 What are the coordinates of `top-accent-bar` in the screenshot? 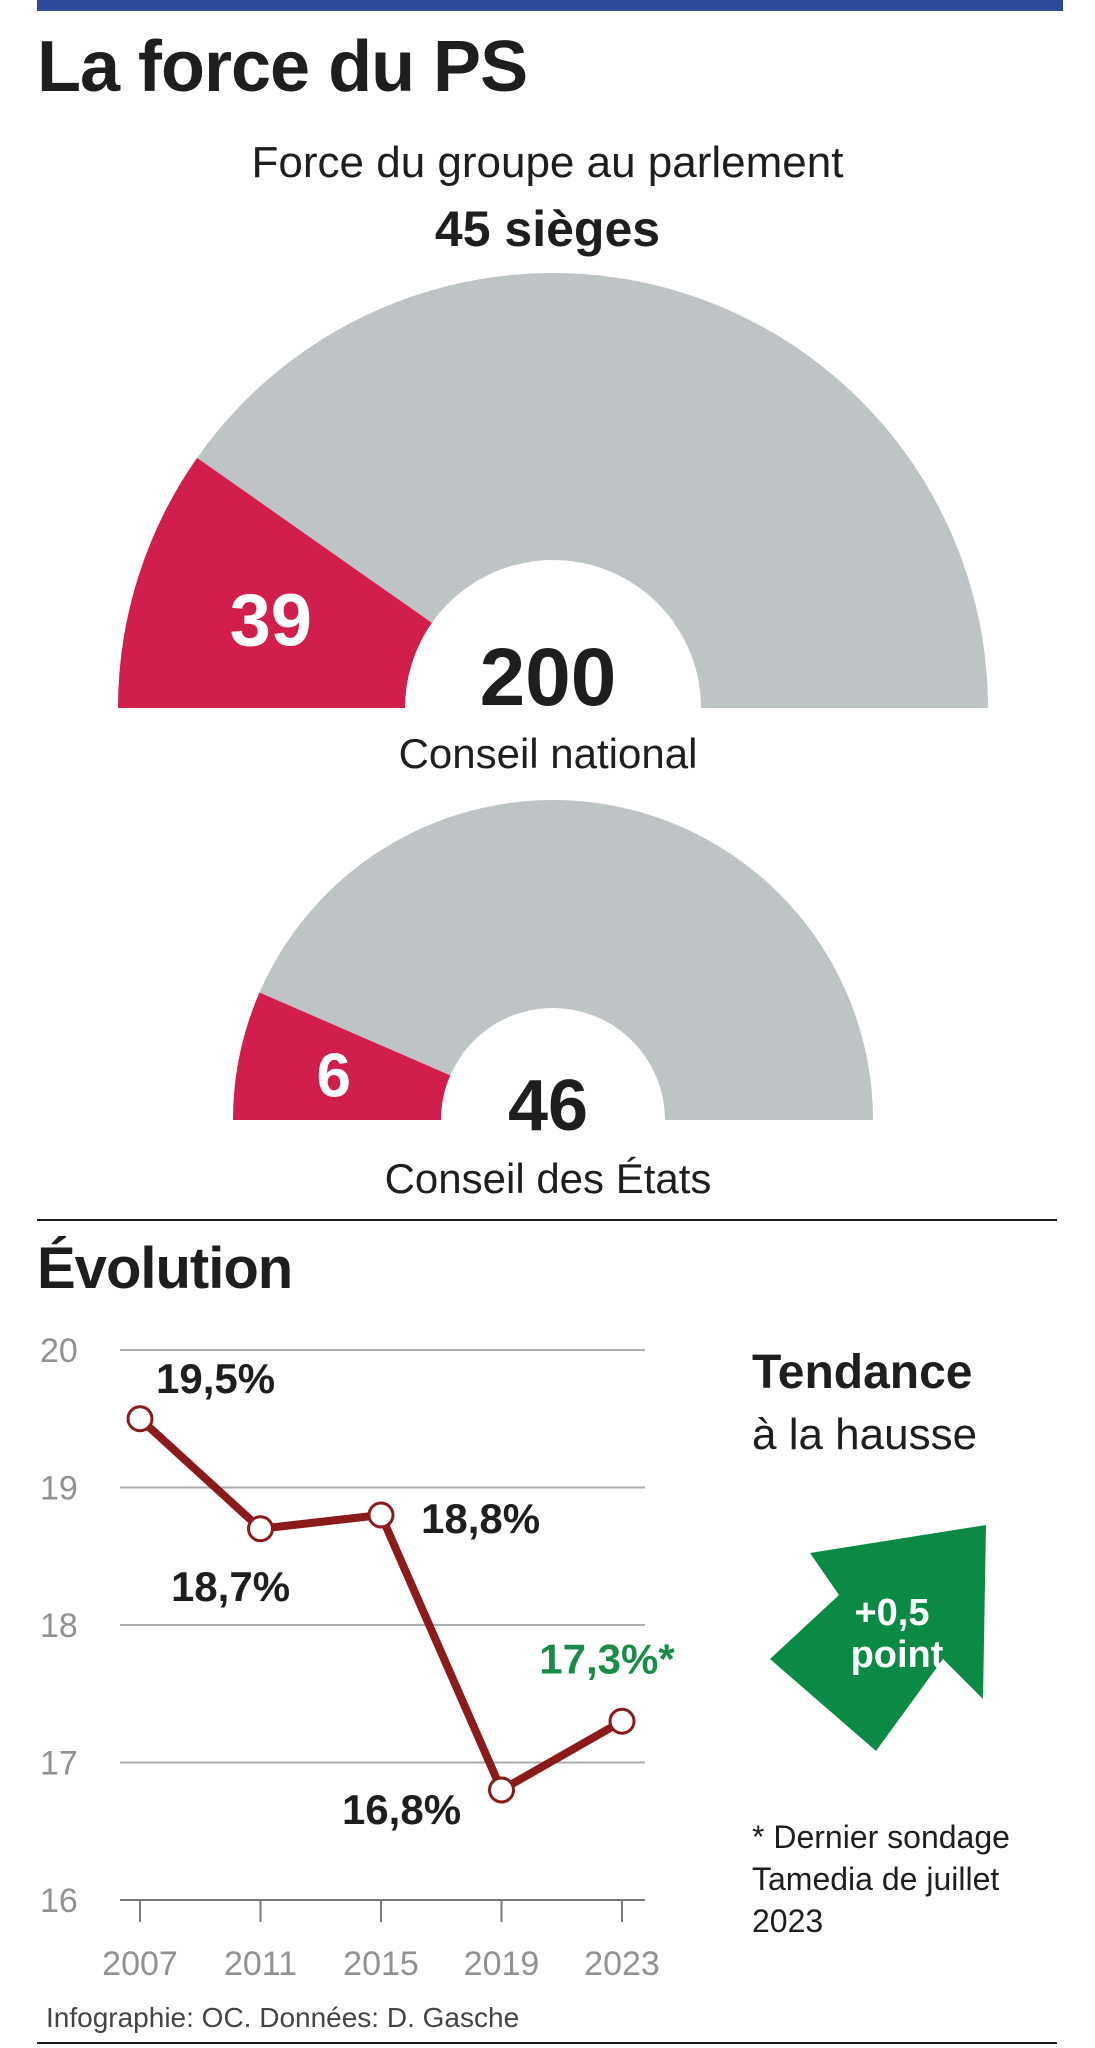 It's located at (550, 5).